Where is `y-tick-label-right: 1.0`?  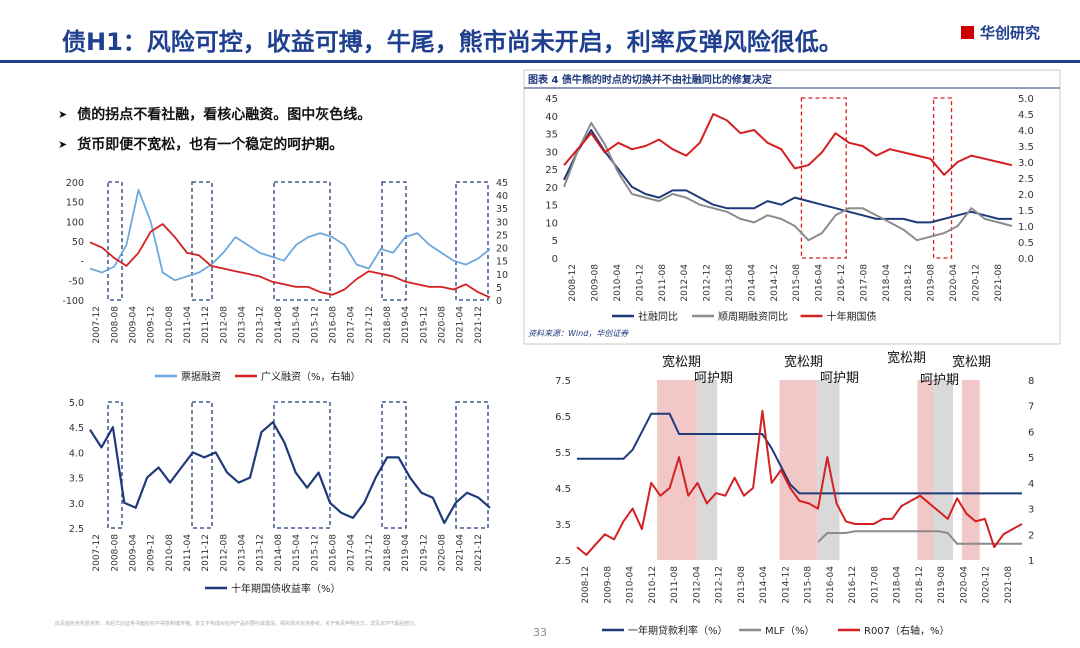
y-tick-label-right: 1.0 is located at coordinates (1026, 227).